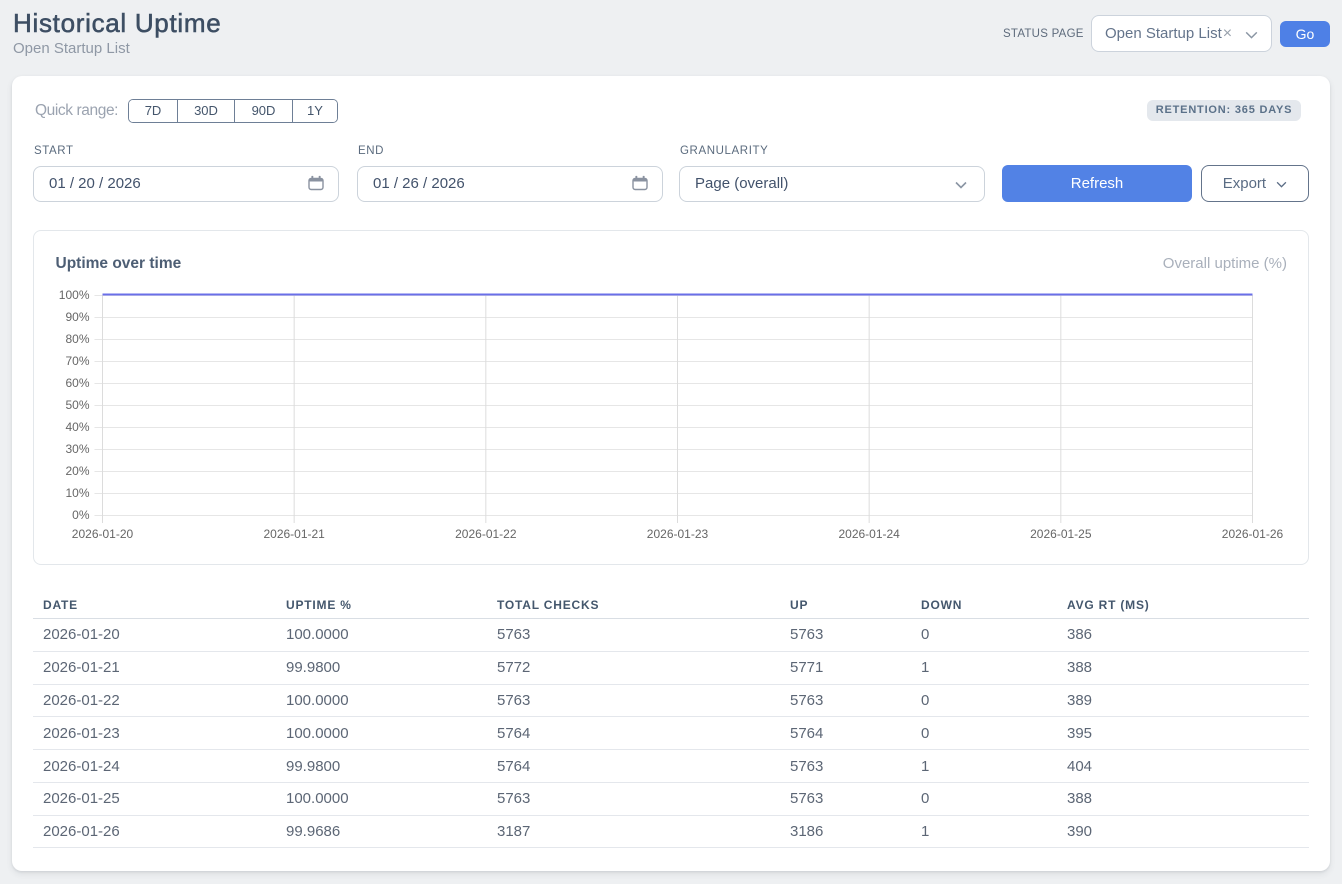 This screenshot has width=1342, height=884. Describe the element at coordinates (74, 295) in the screenshot. I see `svg-text: 100%` at that location.